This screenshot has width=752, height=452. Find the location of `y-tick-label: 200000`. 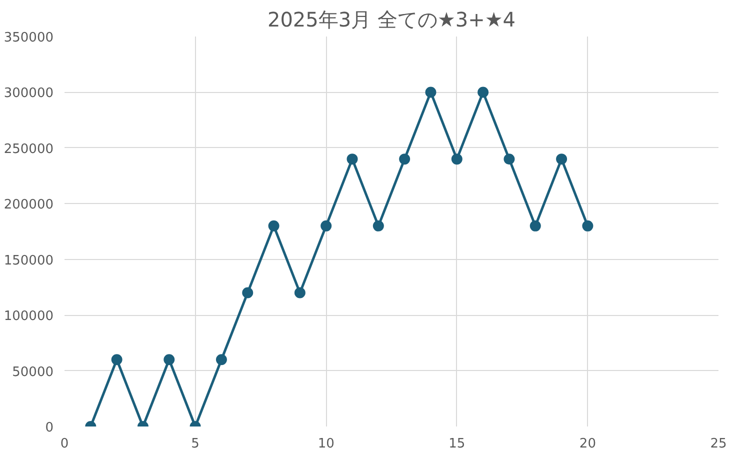

y-tick-label: 200000 is located at coordinates (29, 205).